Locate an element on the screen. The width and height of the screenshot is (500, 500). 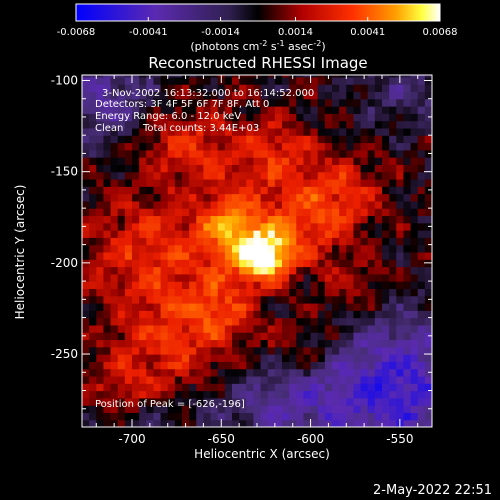
colorbar is located at coordinates (258, 12).